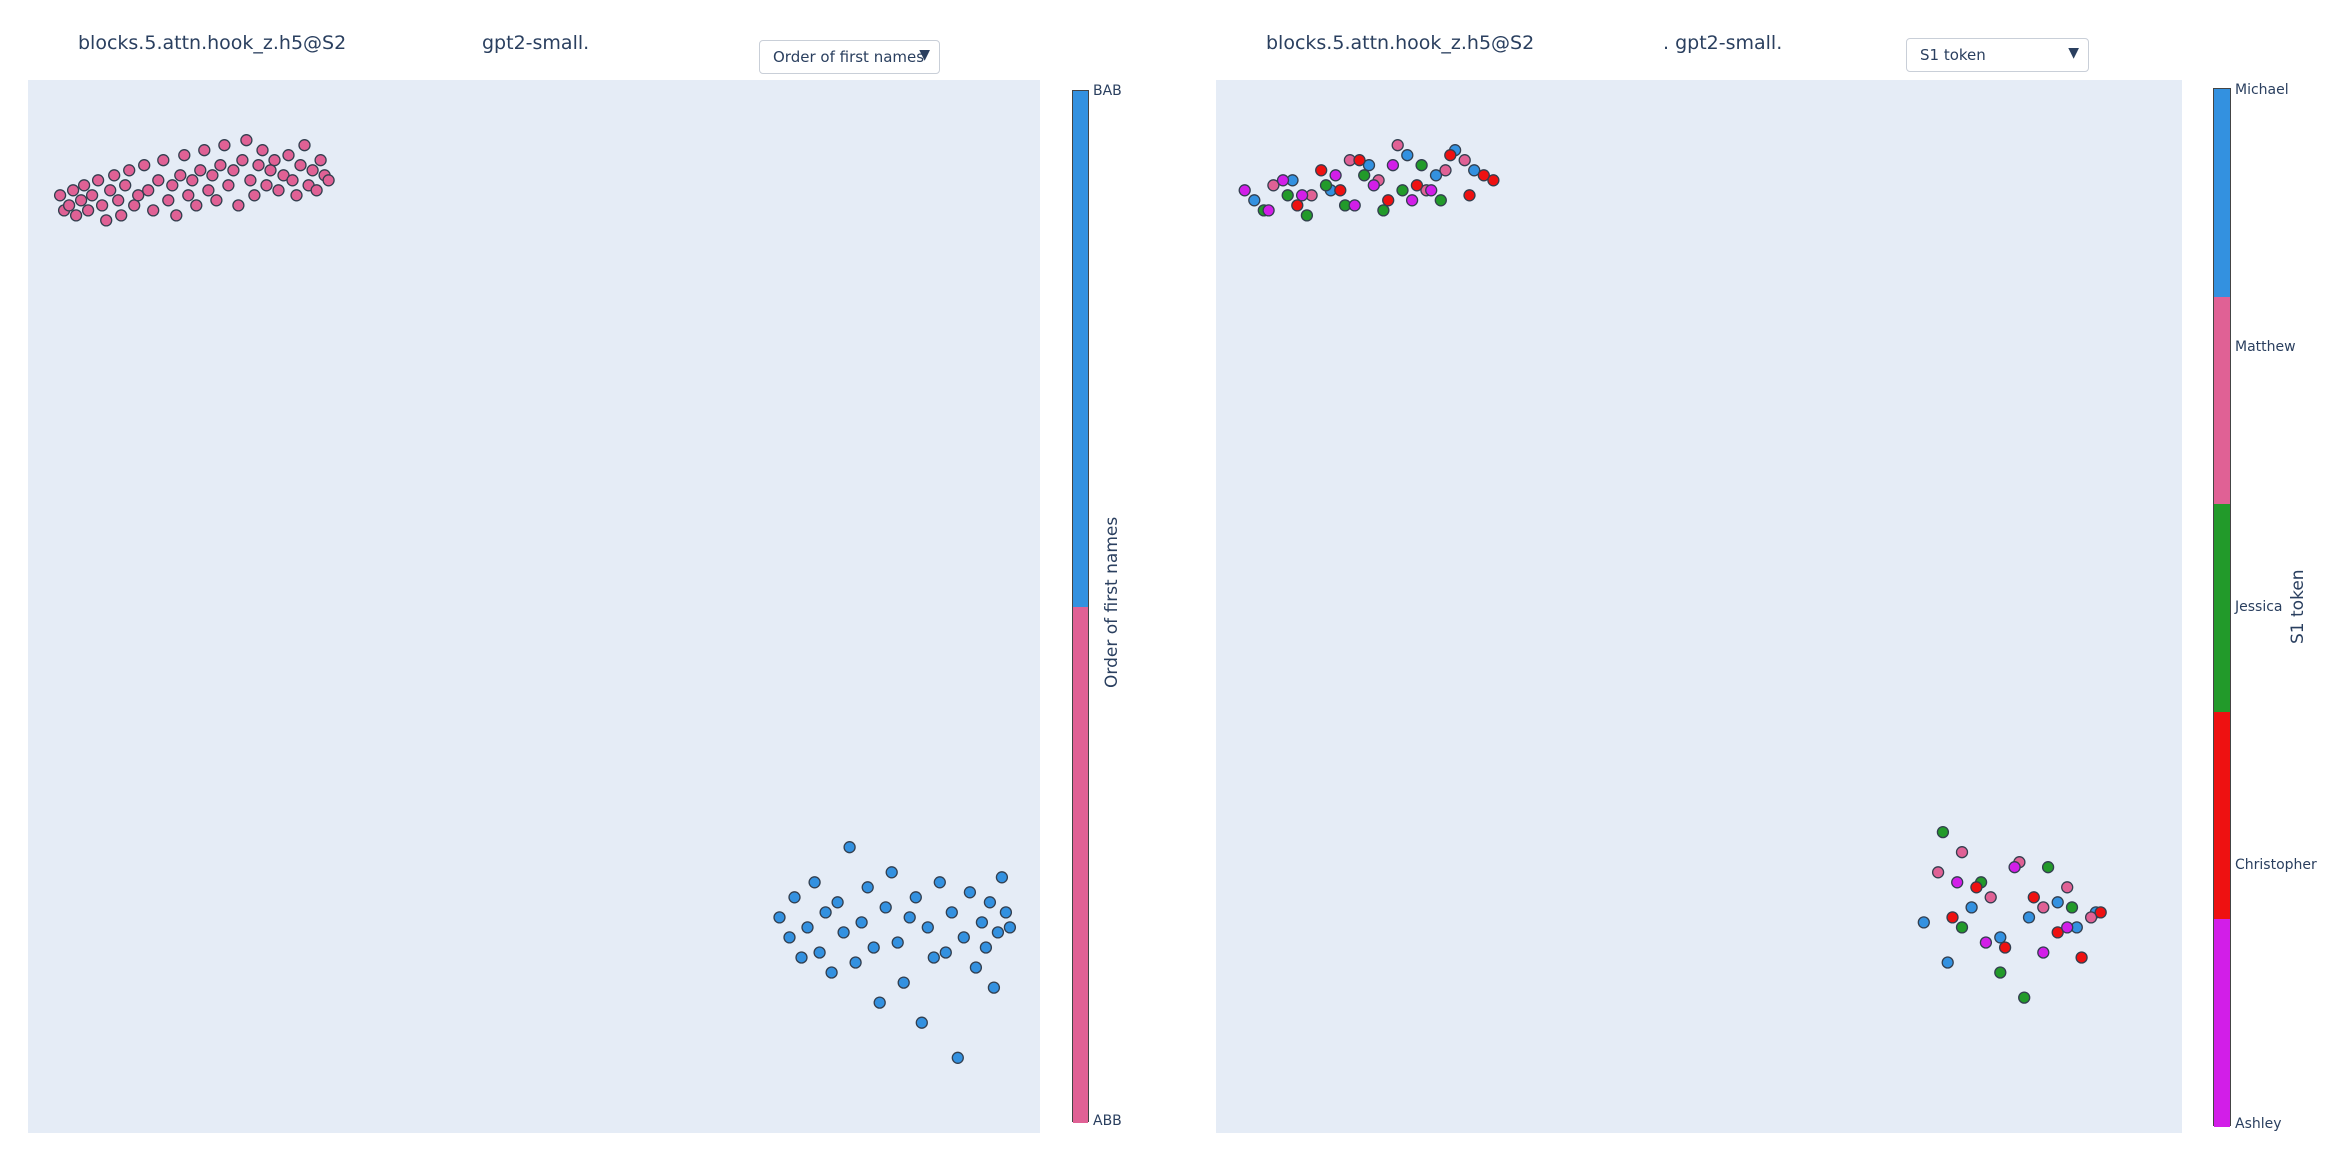 The height and width of the screenshot is (1166, 2350). What do you see at coordinates (1997, 55) in the screenshot?
I see `right-color-by-dropdown: S1 token ▼` at bounding box center [1997, 55].